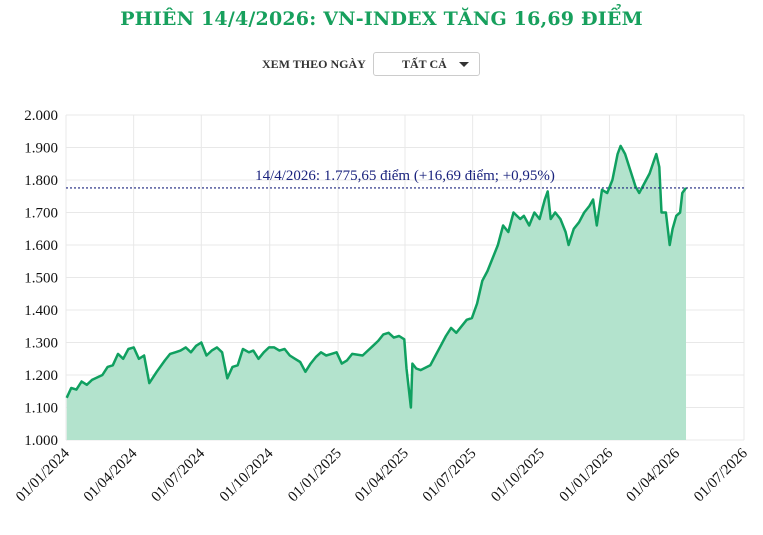 This screenshot has width=763, height=535. What do you see at coordinates (463, 64) in the screenshot?
I see `caret-down-icon` at bounding box center [463, 64].